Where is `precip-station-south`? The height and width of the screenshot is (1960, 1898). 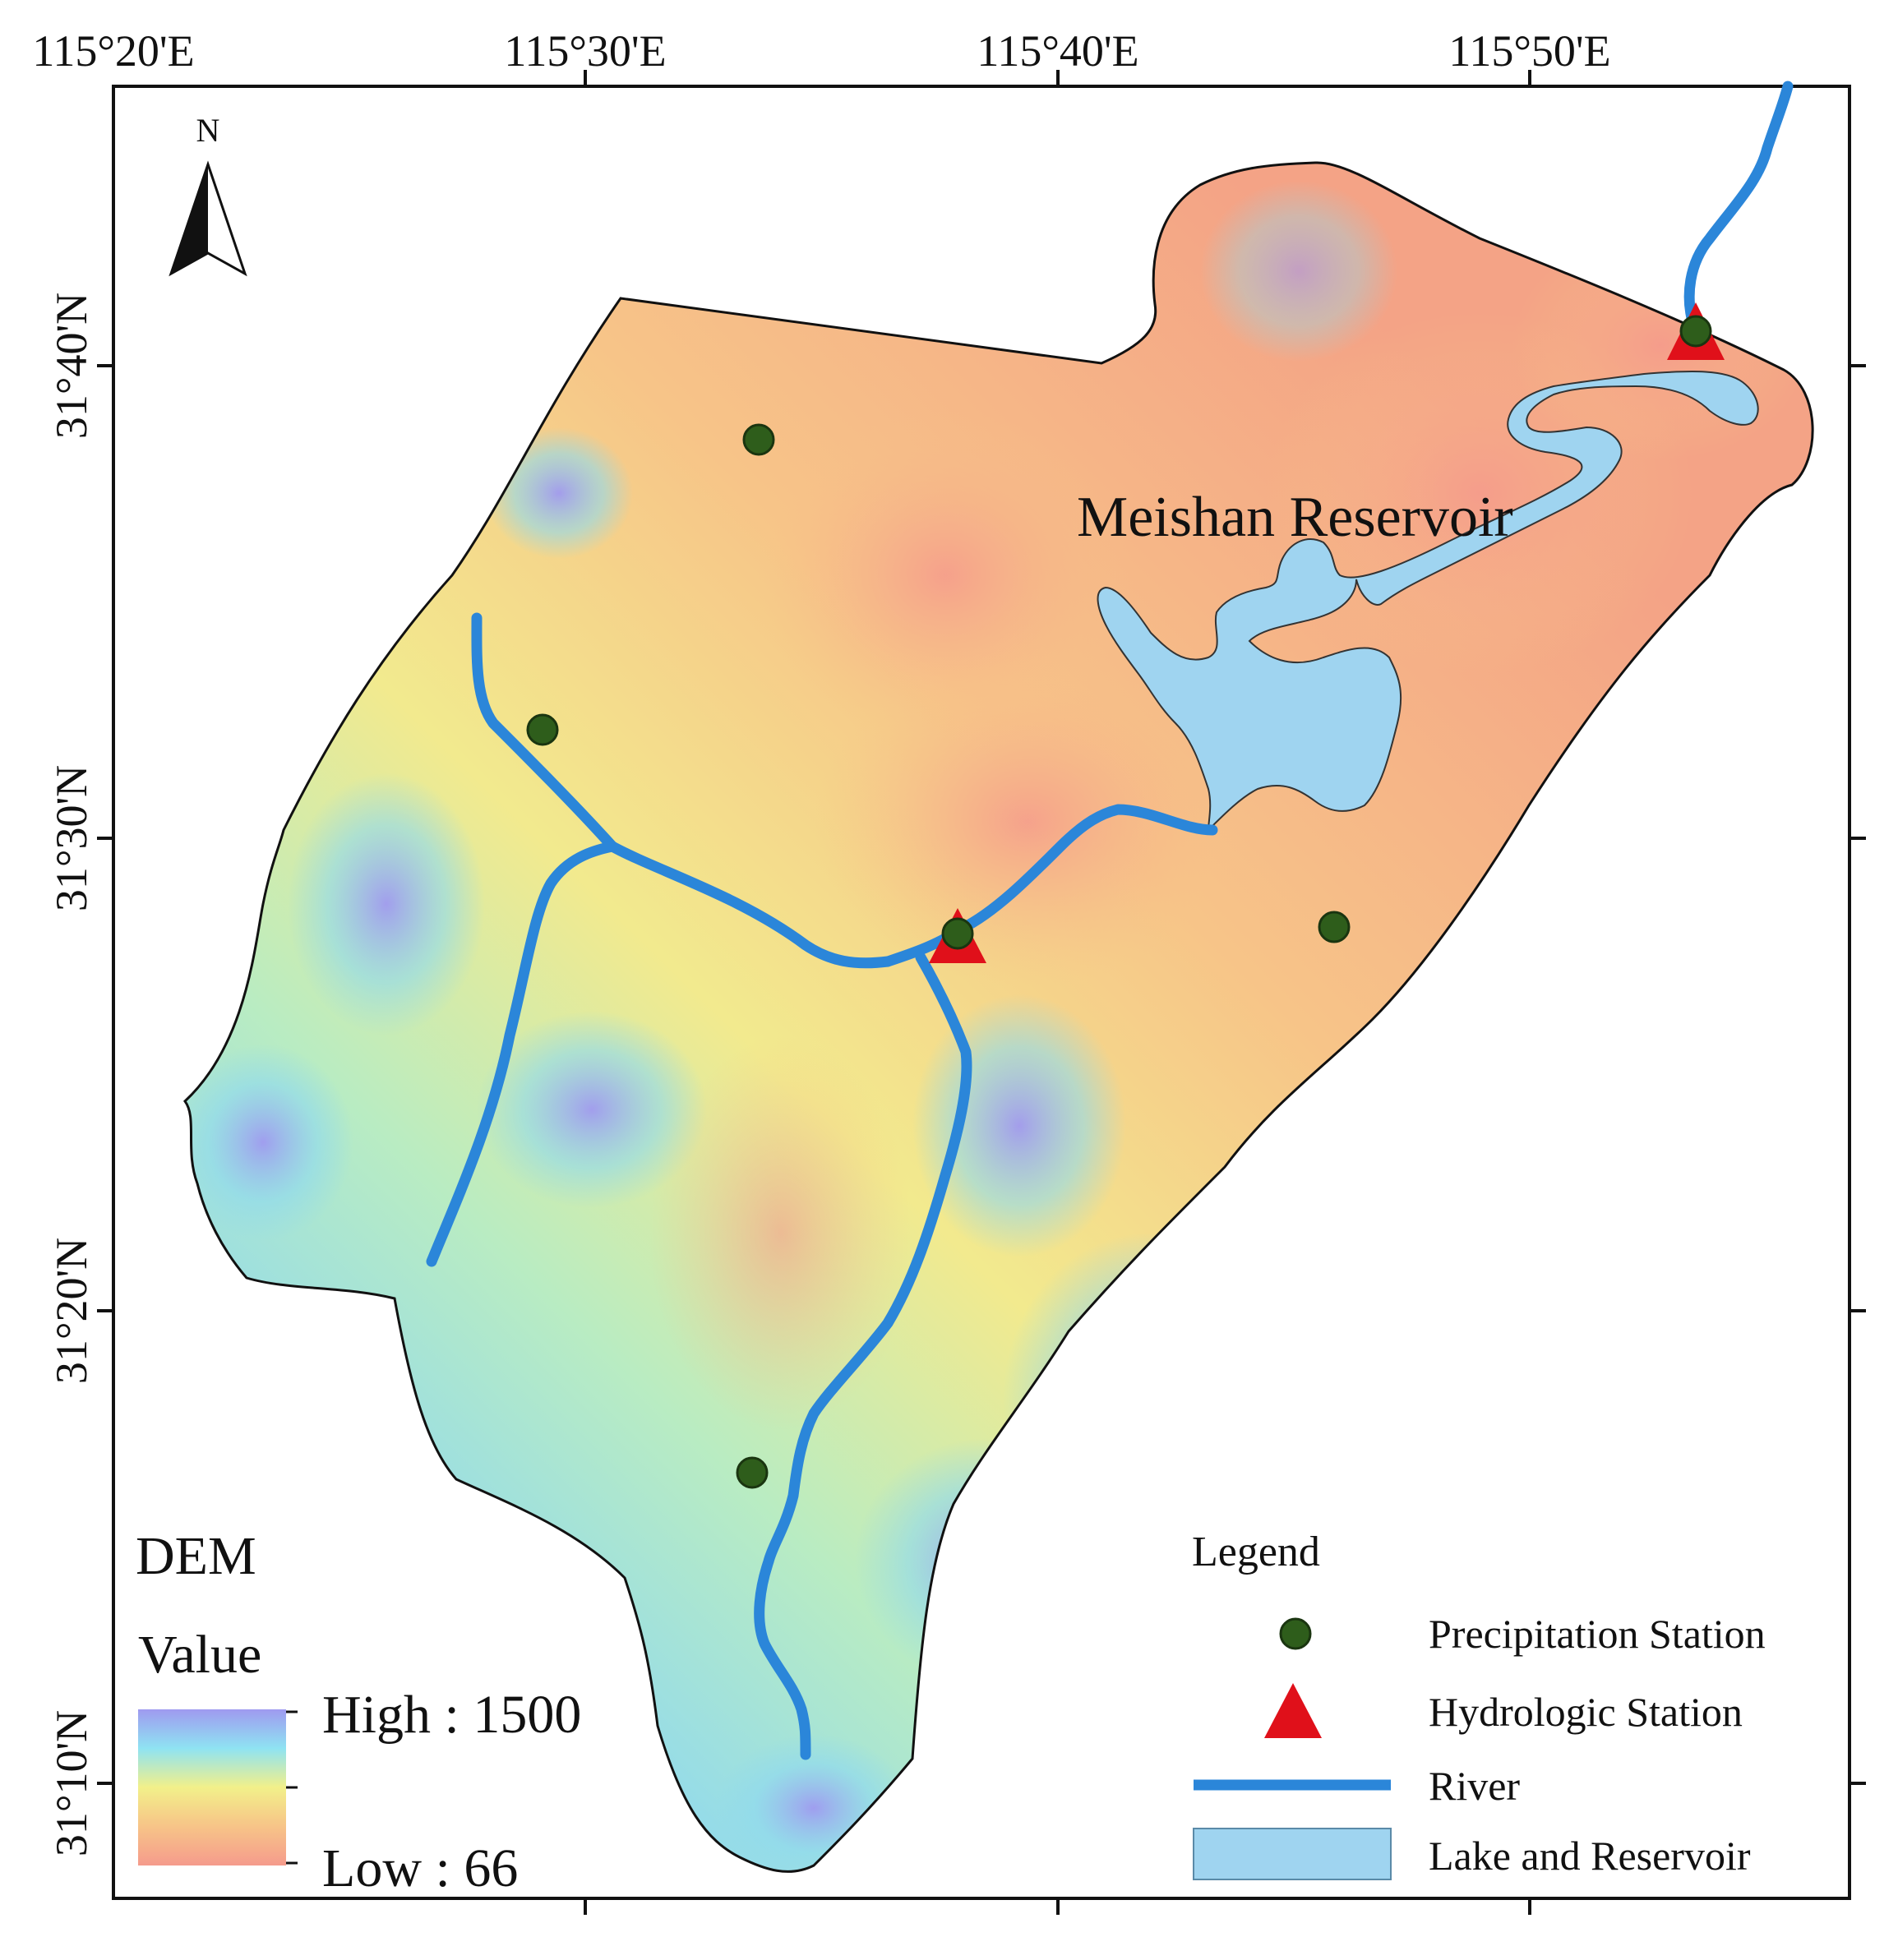
precip-station-south is located at coordinates (752, 1472).